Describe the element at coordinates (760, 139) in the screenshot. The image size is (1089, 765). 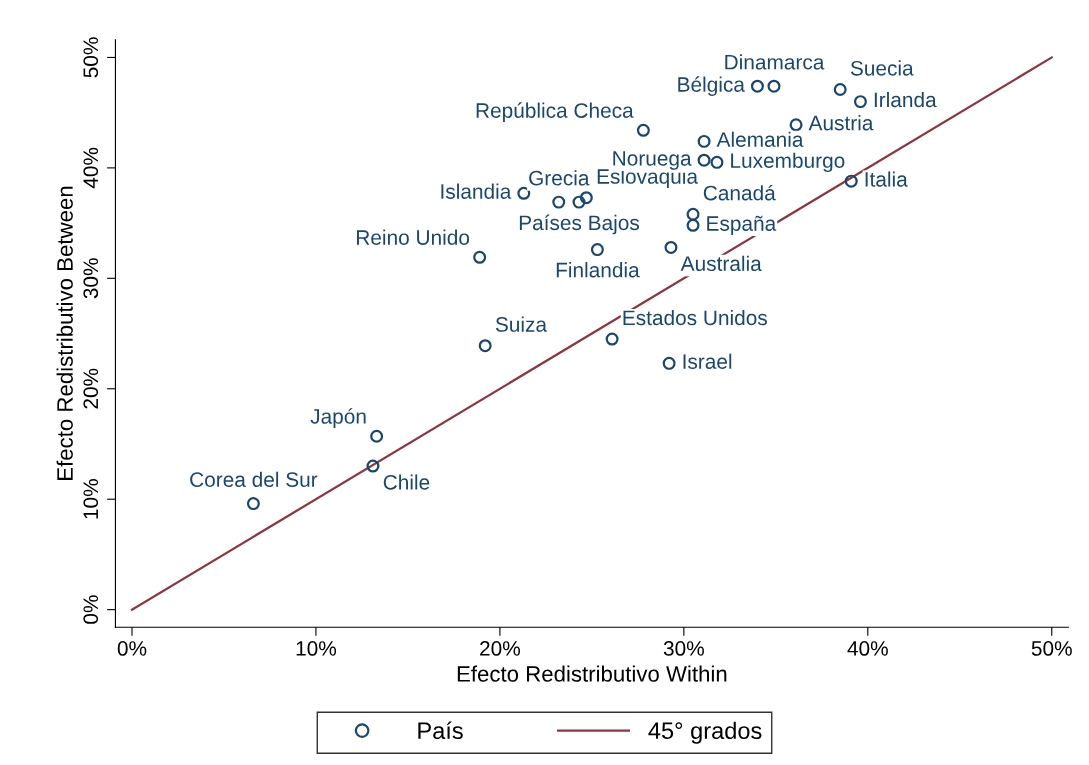
I see `annotation: Alemania` at that location.